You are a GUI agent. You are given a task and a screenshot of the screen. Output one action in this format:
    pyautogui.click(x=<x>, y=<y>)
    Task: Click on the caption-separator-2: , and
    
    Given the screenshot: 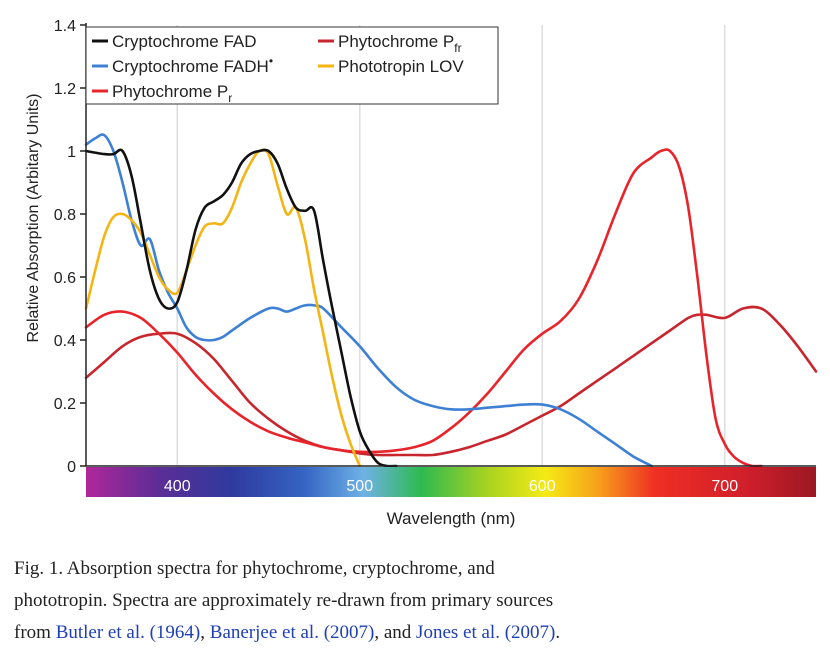 What is the action you would take?
    pyautogui.click(x=395, y=632)
    